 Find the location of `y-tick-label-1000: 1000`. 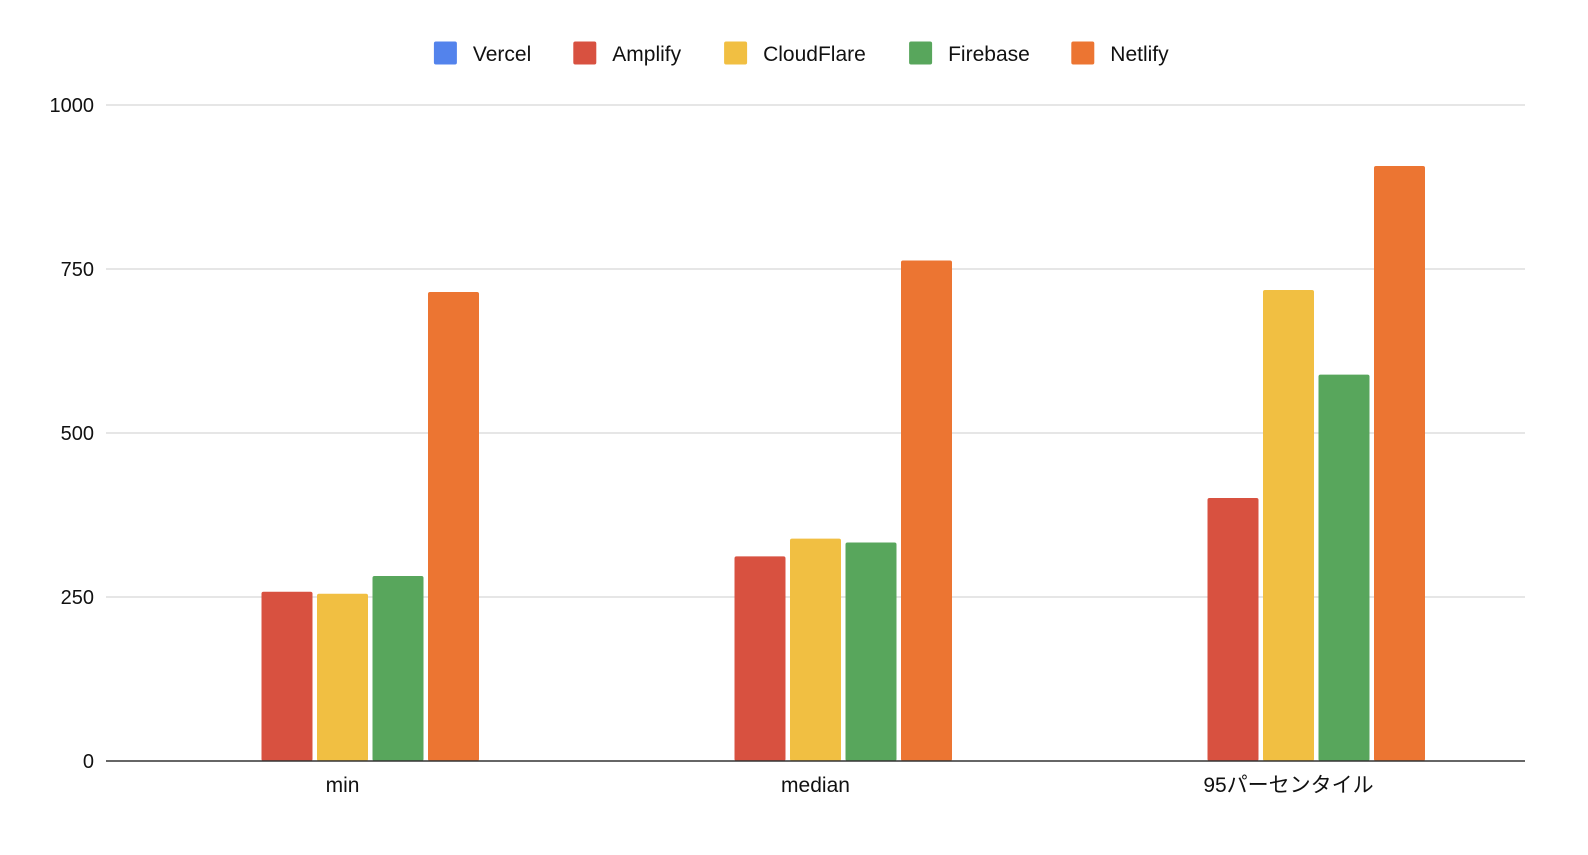

y-tick-label-1000: 1000 is located at coordinates (72, 106).